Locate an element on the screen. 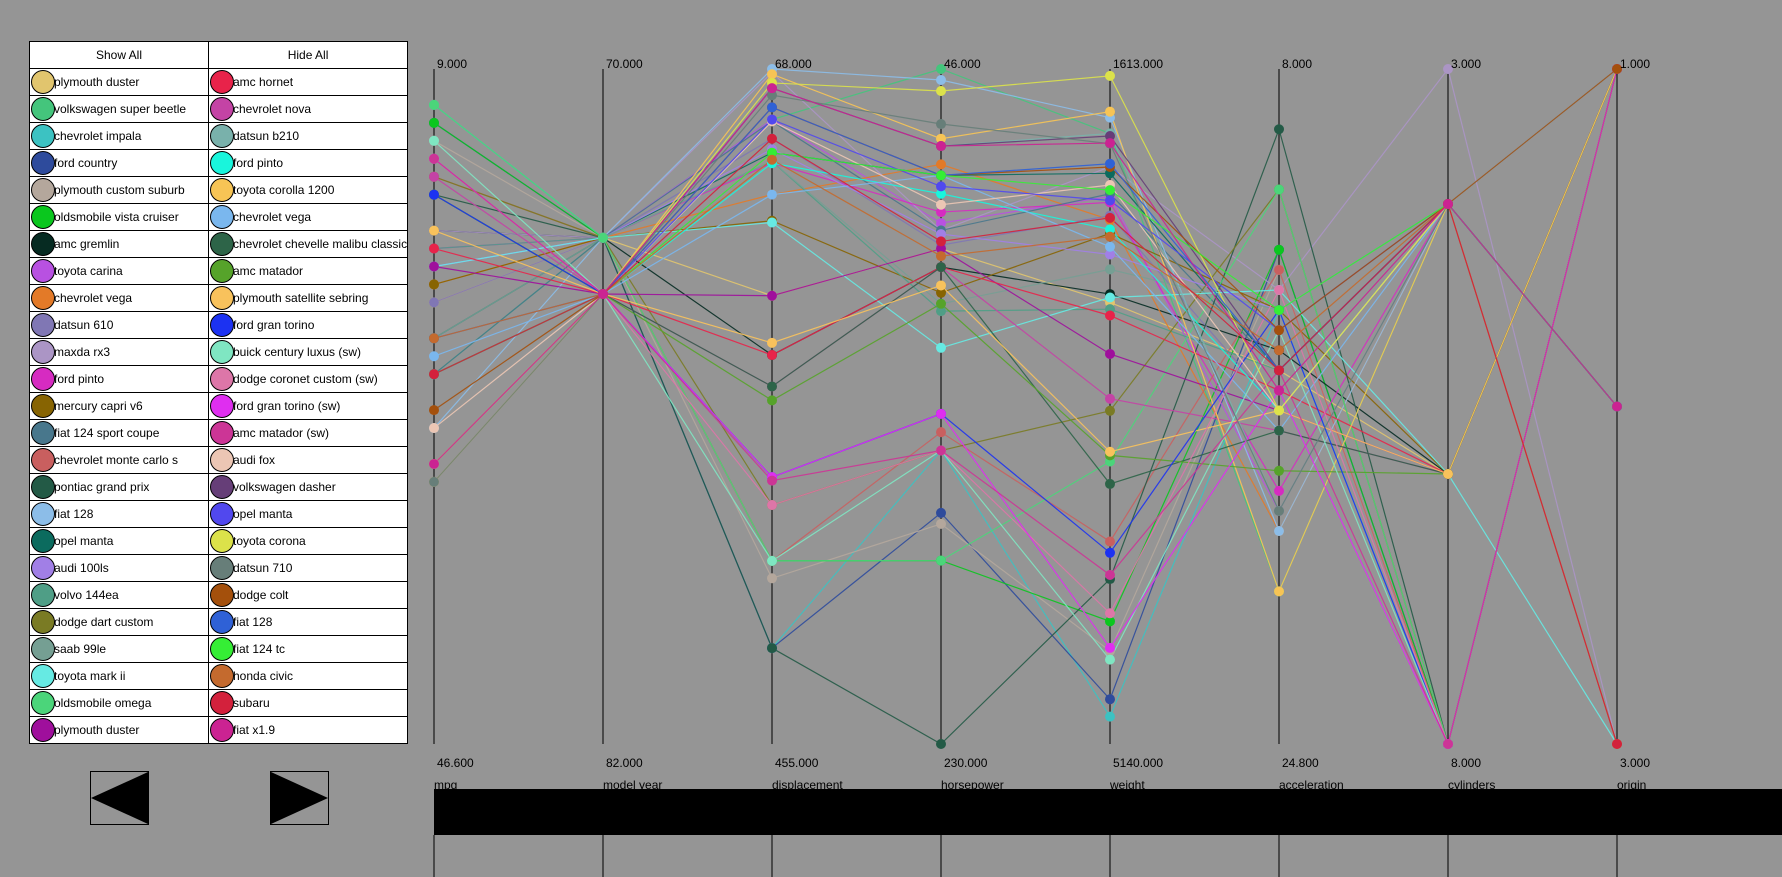 This screenshot has height=877, width=1782. legend-item-left: toyota carina is located at coordinates (119, 271).